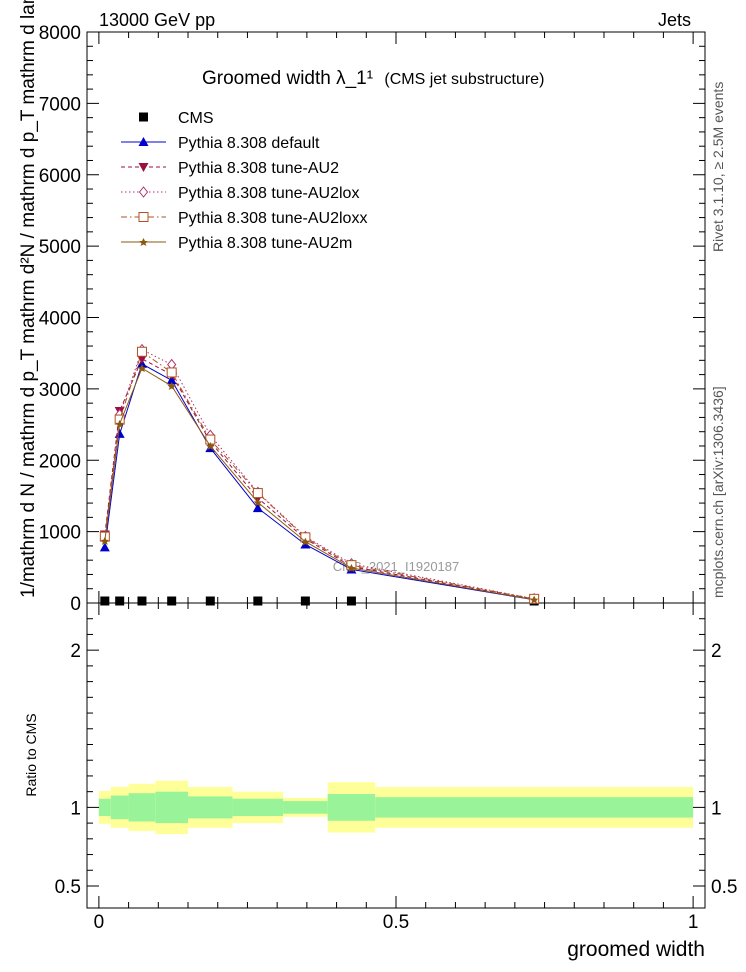 The width and height of the screenshot is (746, 972). I want to click on legend-item-pythia-8-308-tune-au2m: Pythia 8.308 tune-AU2m, so click(236, 243).